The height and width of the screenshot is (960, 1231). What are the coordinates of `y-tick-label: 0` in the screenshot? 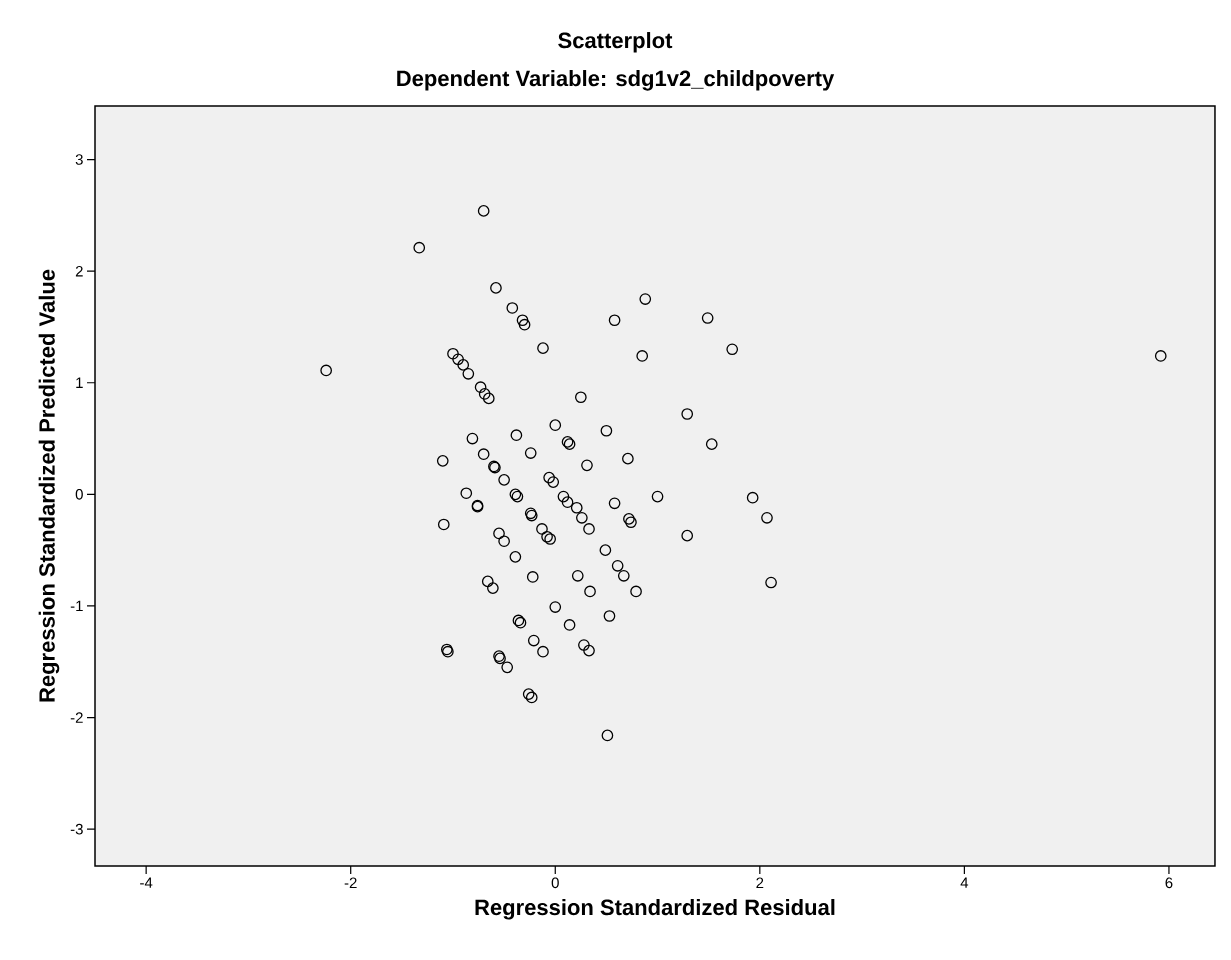 It's located at (79, 494).